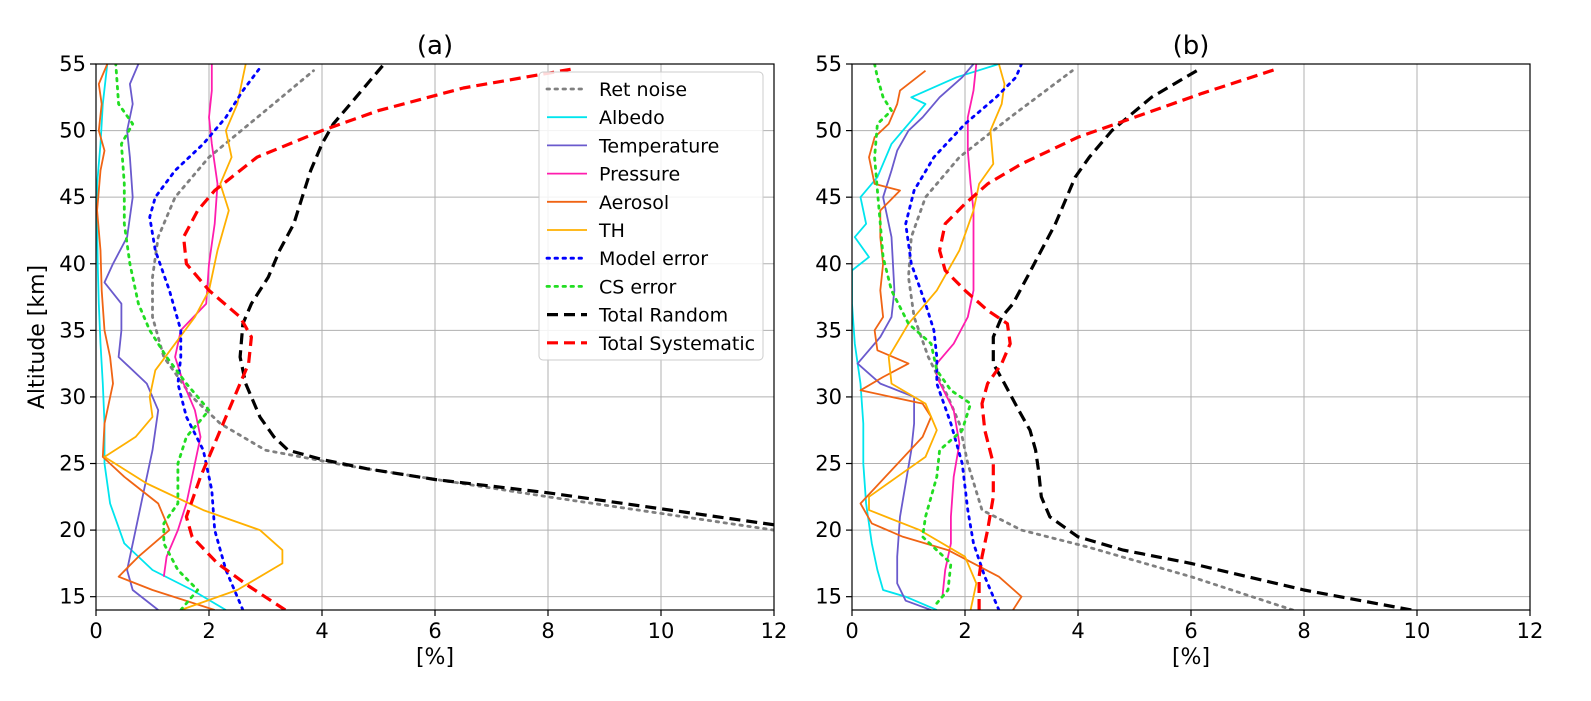 The width and height of the screenshot is (1591, 701). I want to click on legend-label-model-error: Model error, so click(653, 259).